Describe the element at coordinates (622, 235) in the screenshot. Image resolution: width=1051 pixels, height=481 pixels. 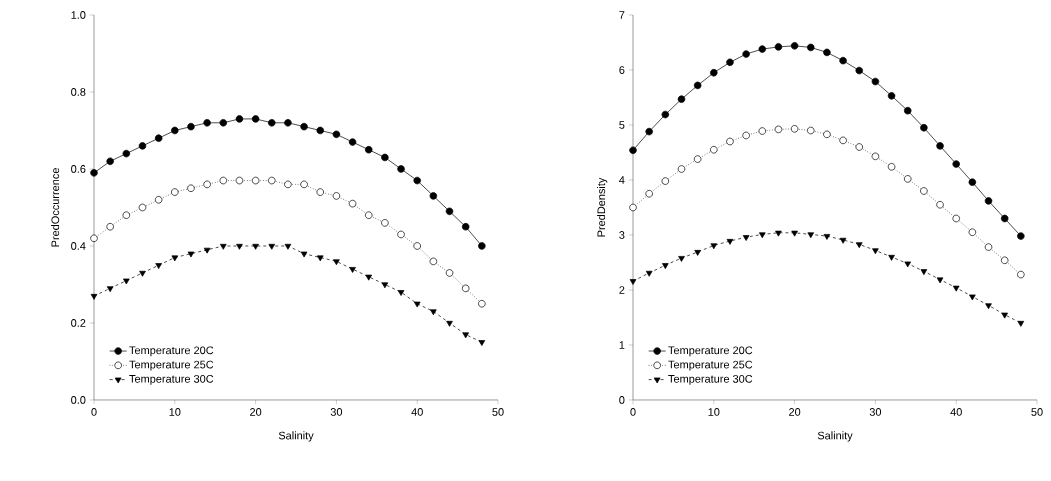
I see `y-tick-label: 3` at that location.